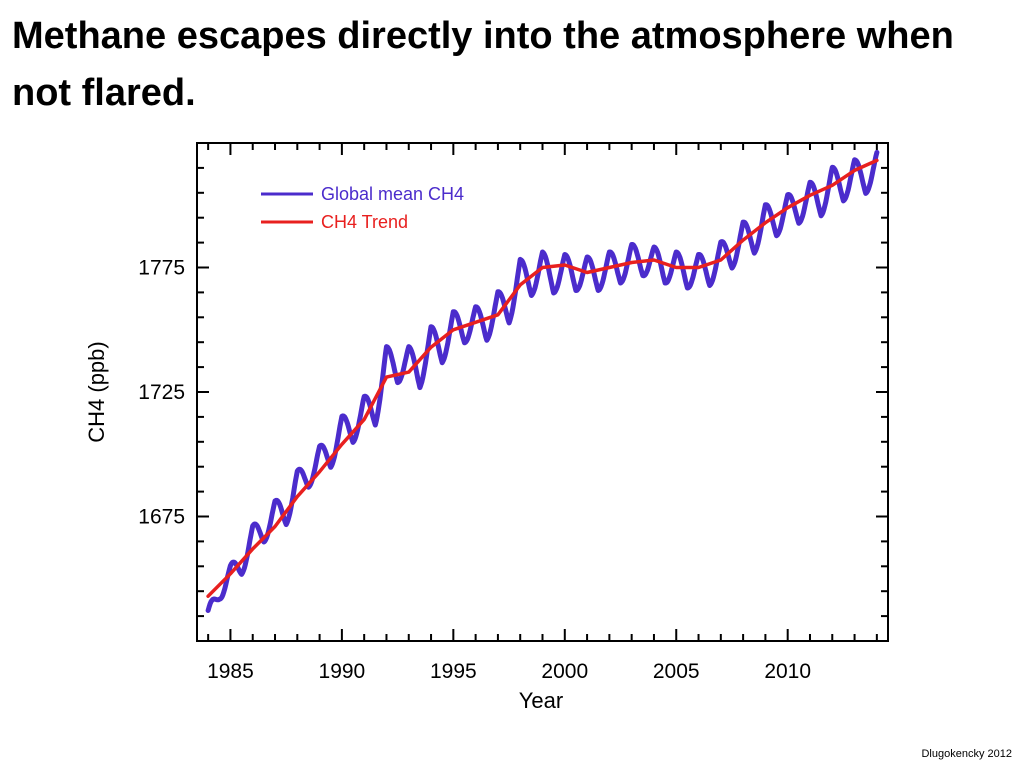 This screenshot has width=1024, height=768. I want to click on x-tick-label: 1995, so click(453, 671).